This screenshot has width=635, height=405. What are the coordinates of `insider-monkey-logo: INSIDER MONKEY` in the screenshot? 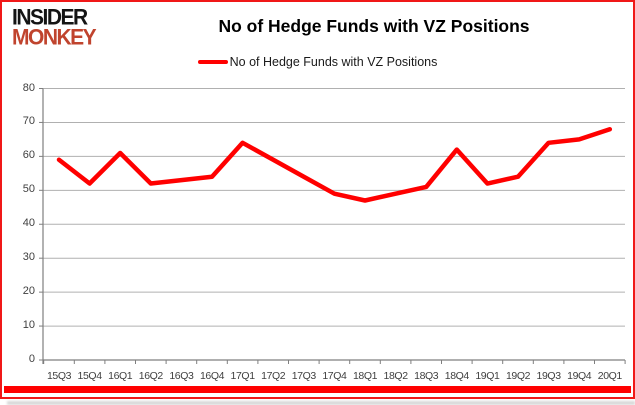 It's located at (54, 27).